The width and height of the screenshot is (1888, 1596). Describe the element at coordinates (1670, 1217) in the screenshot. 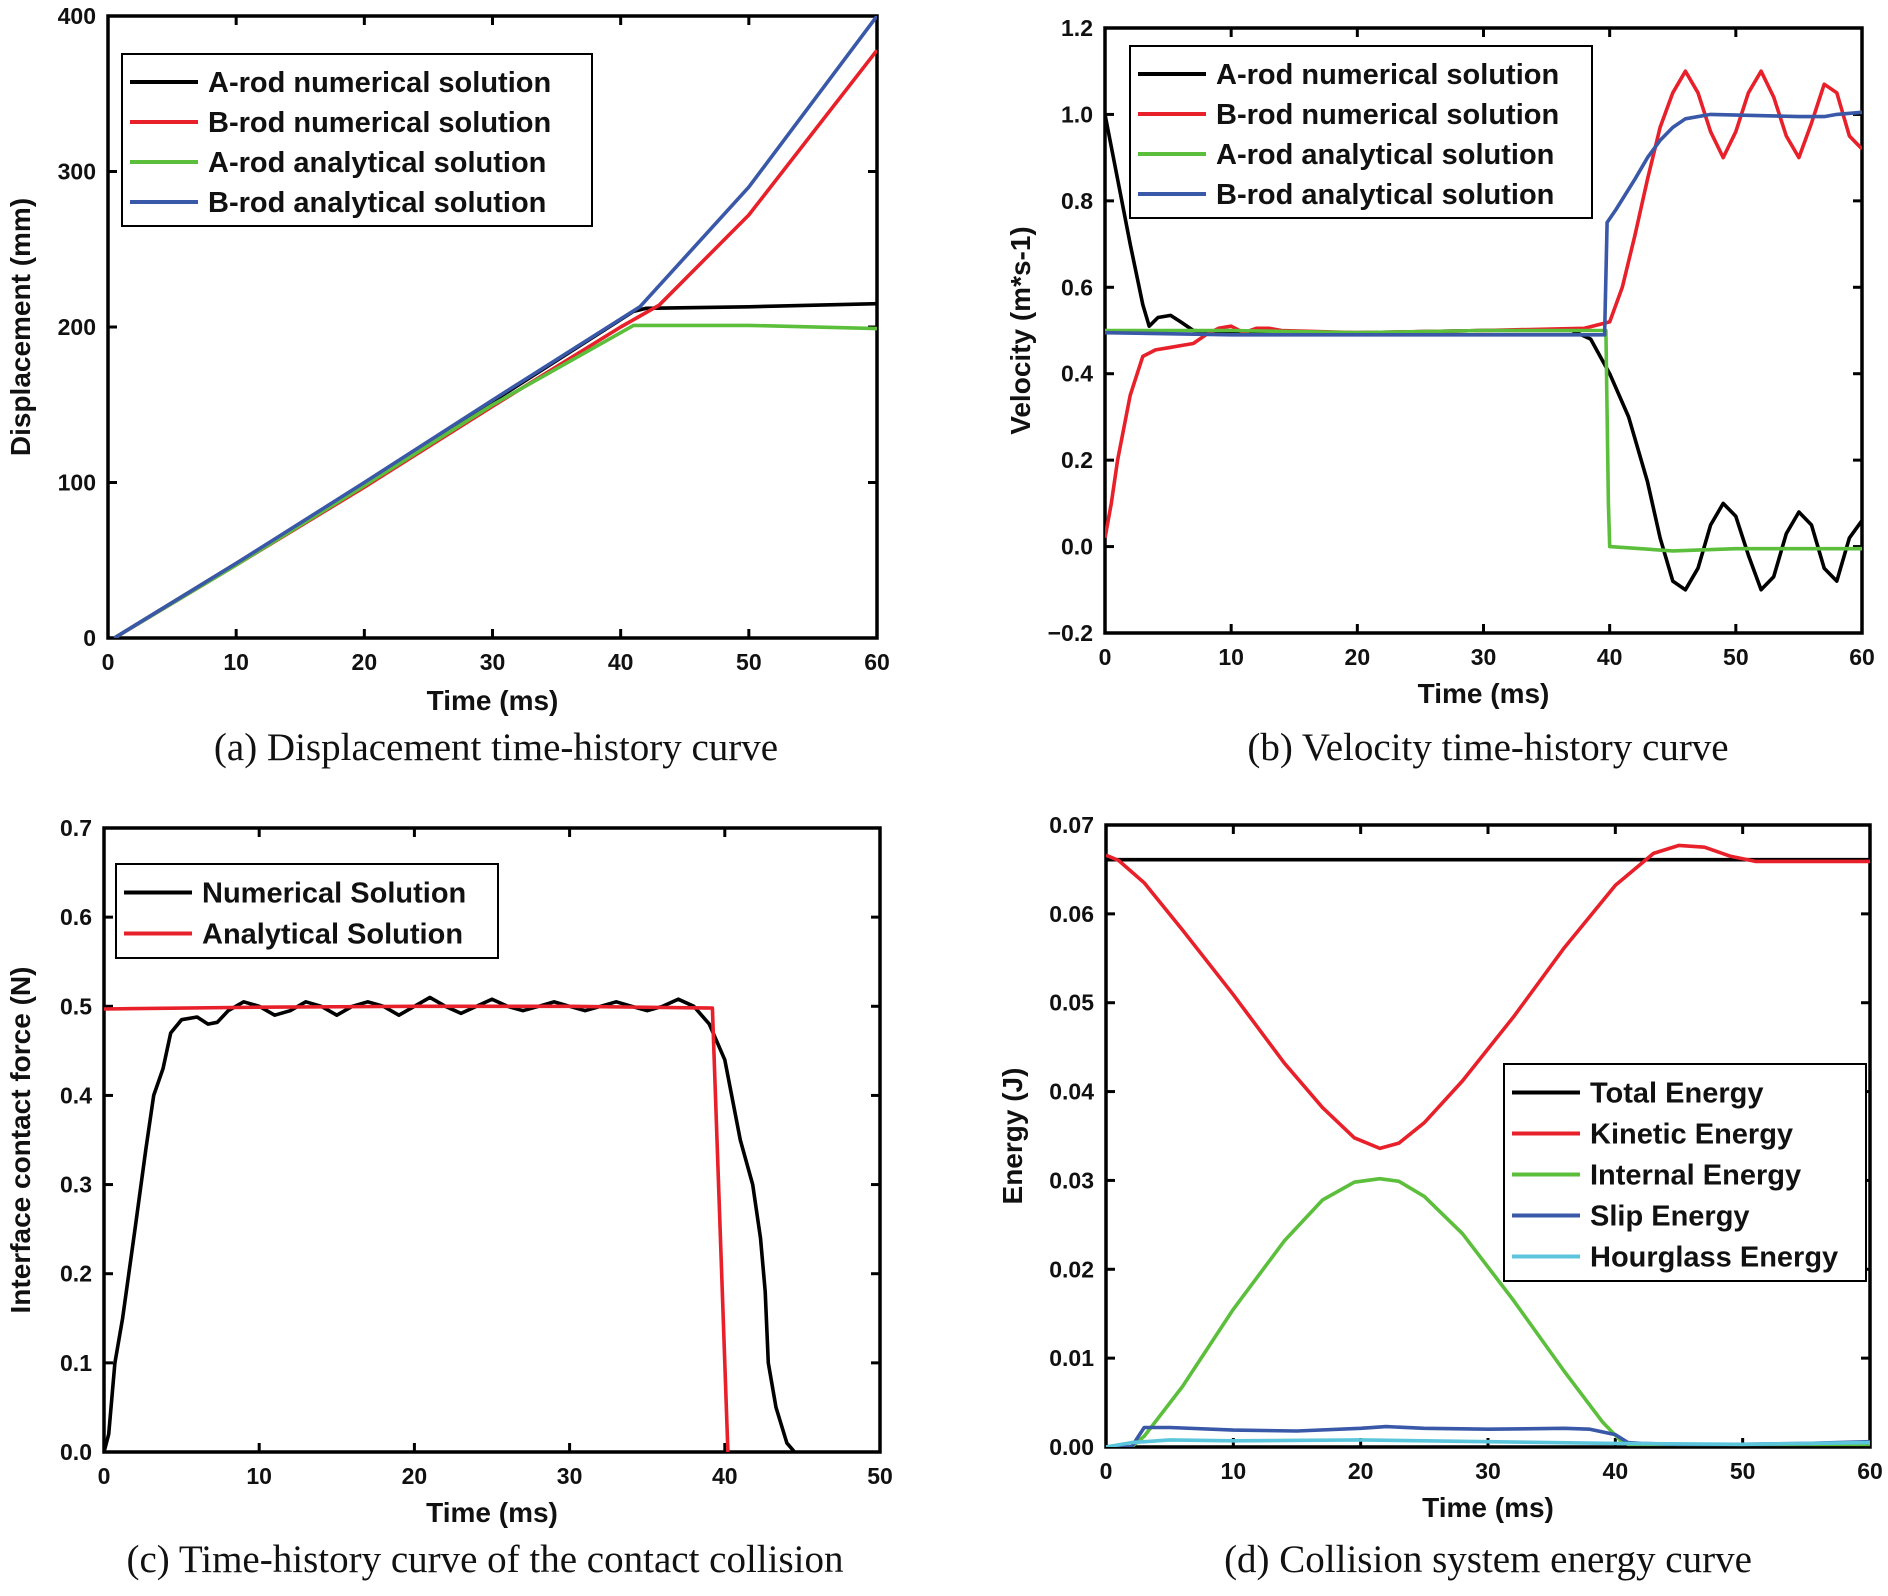

I see `legend-label: Slip Energy` at that location.